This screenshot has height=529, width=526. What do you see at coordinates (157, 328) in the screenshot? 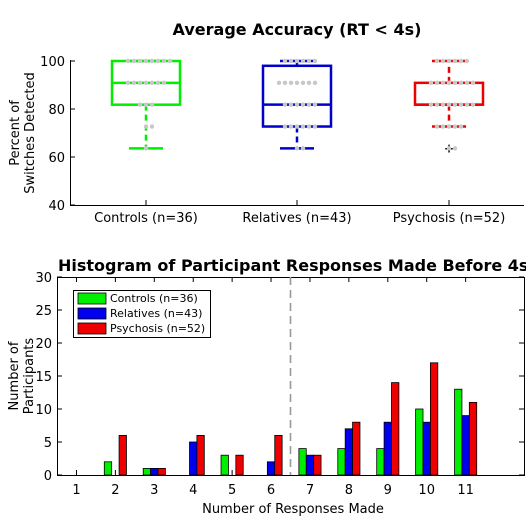
I see `legend-label-3: Psychosis (n=52)` at bounding box center [157, 328].